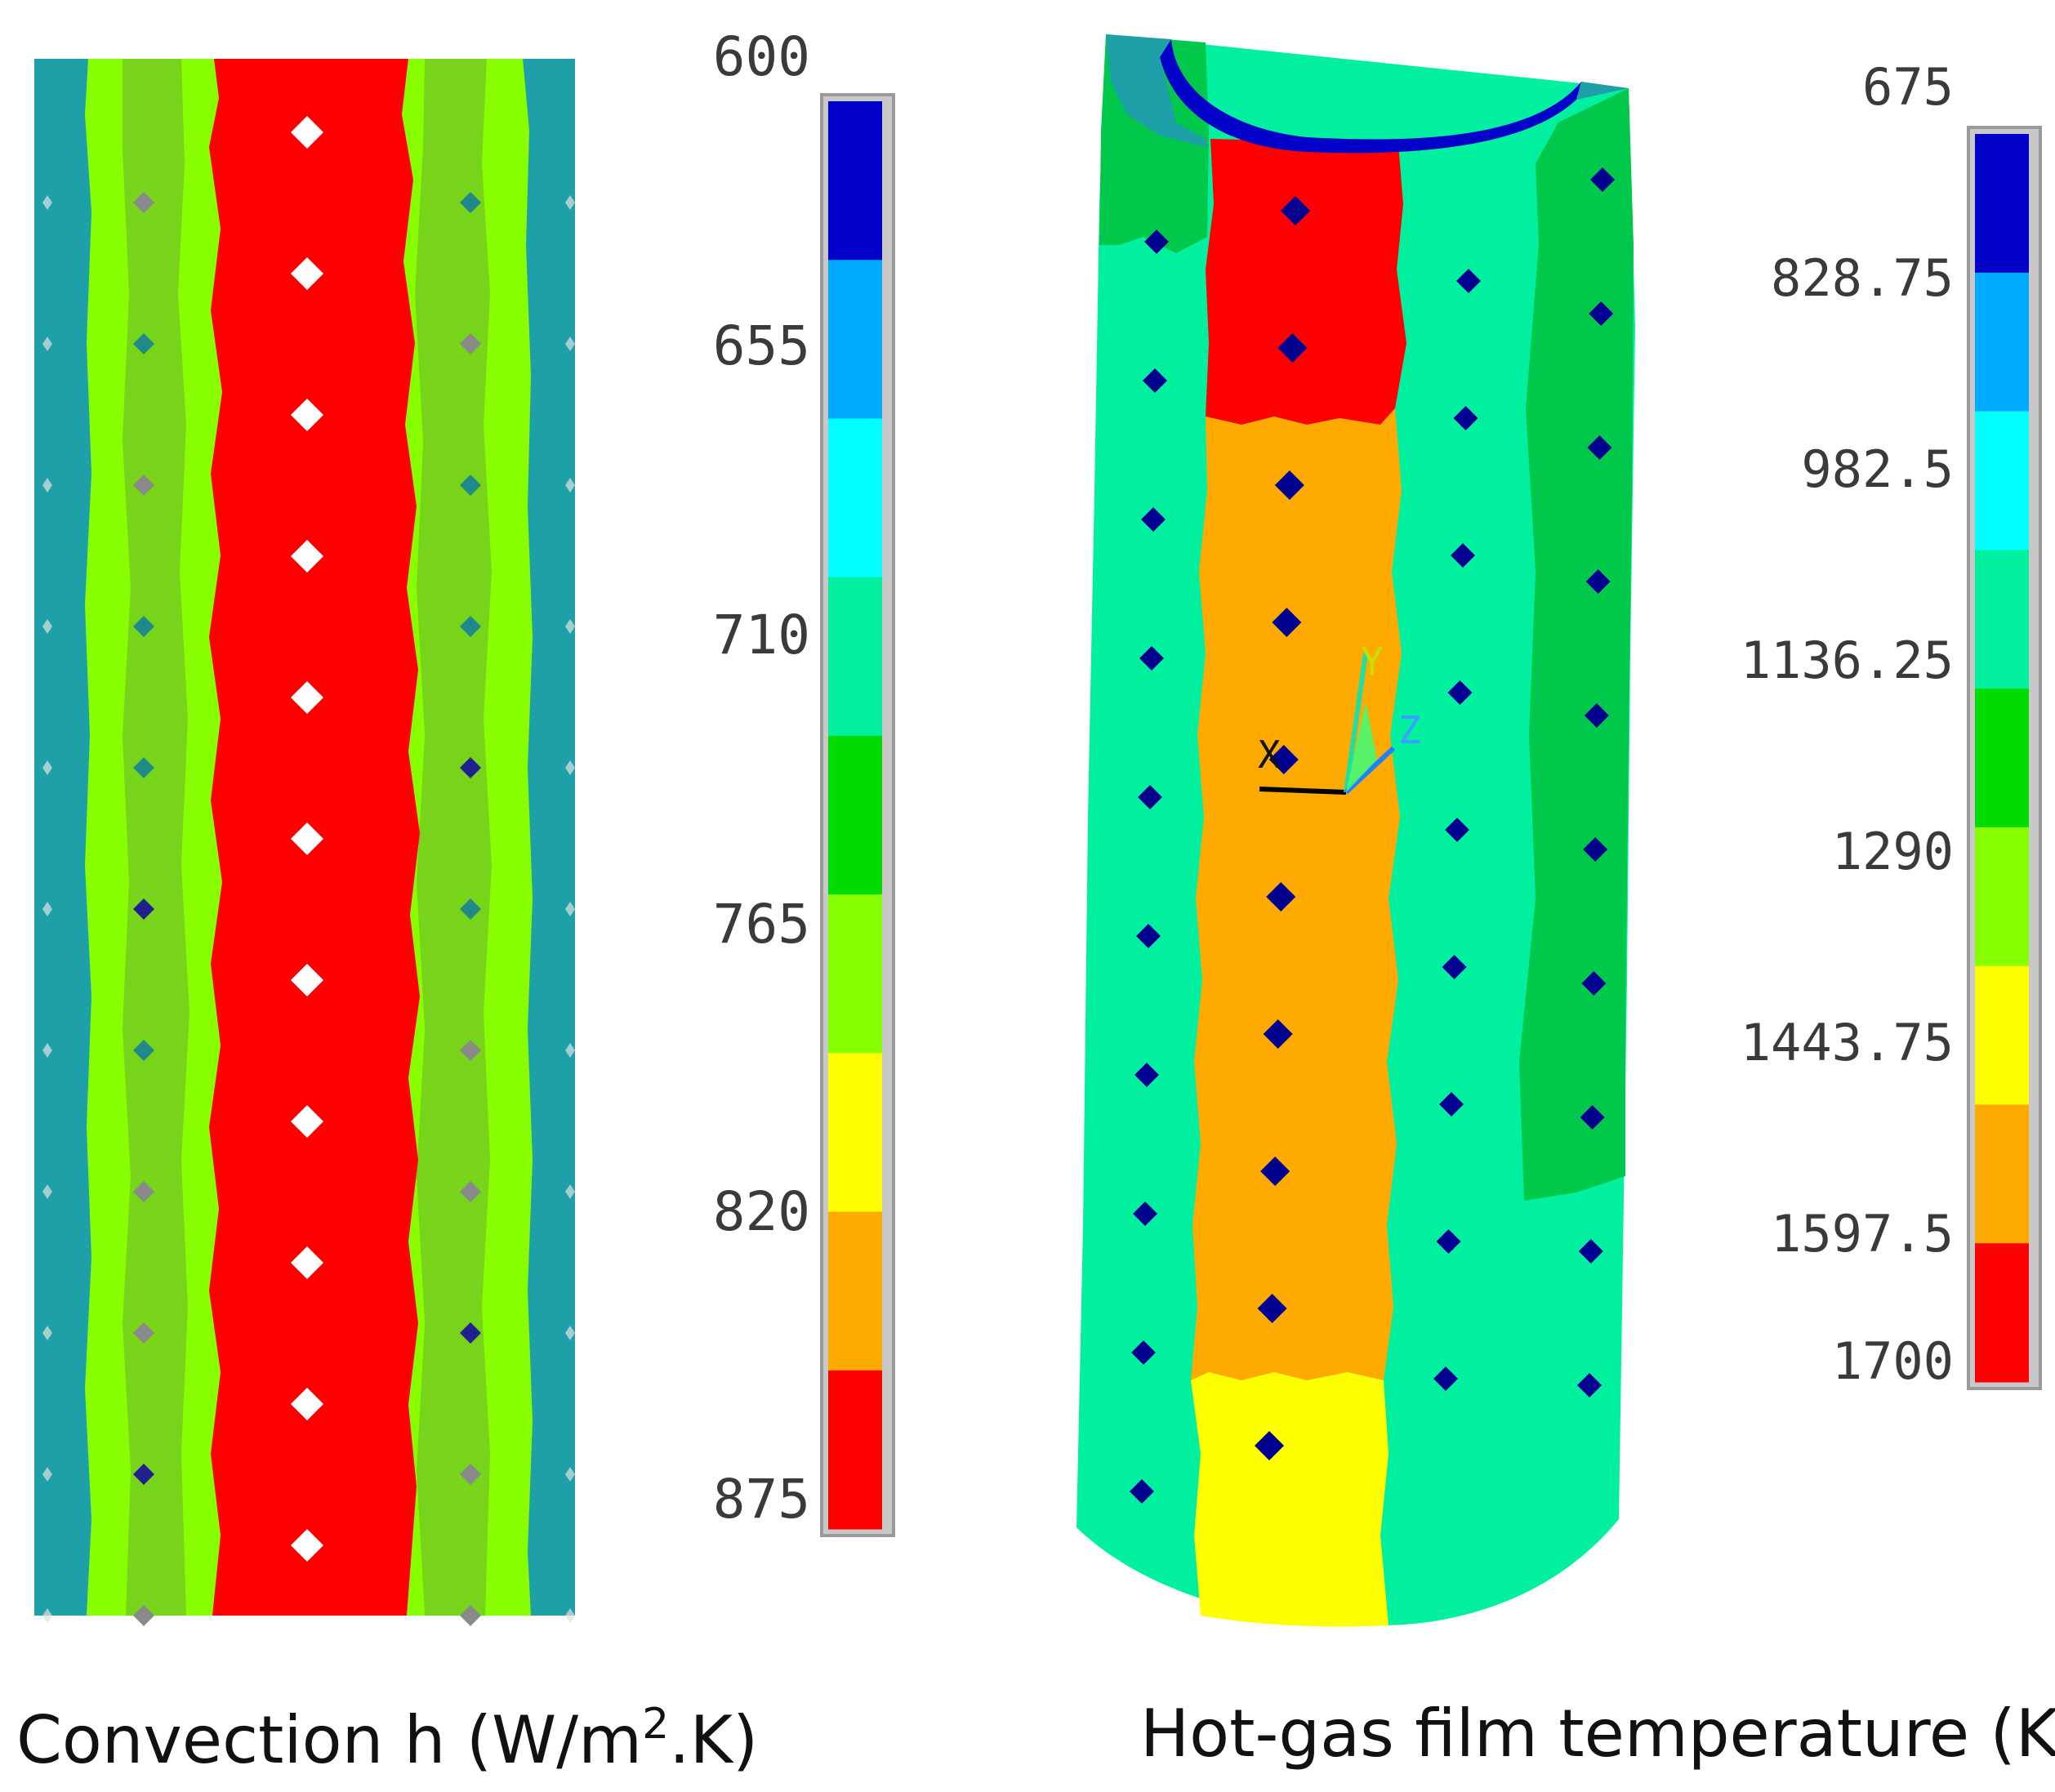 Image resolution: width=2055 pixels, height=1792 pixels. What do you see at coordinates (1290, 1500) in the screenshot?
I see `film-yellow-region` at bounding box center [1290, 1500].